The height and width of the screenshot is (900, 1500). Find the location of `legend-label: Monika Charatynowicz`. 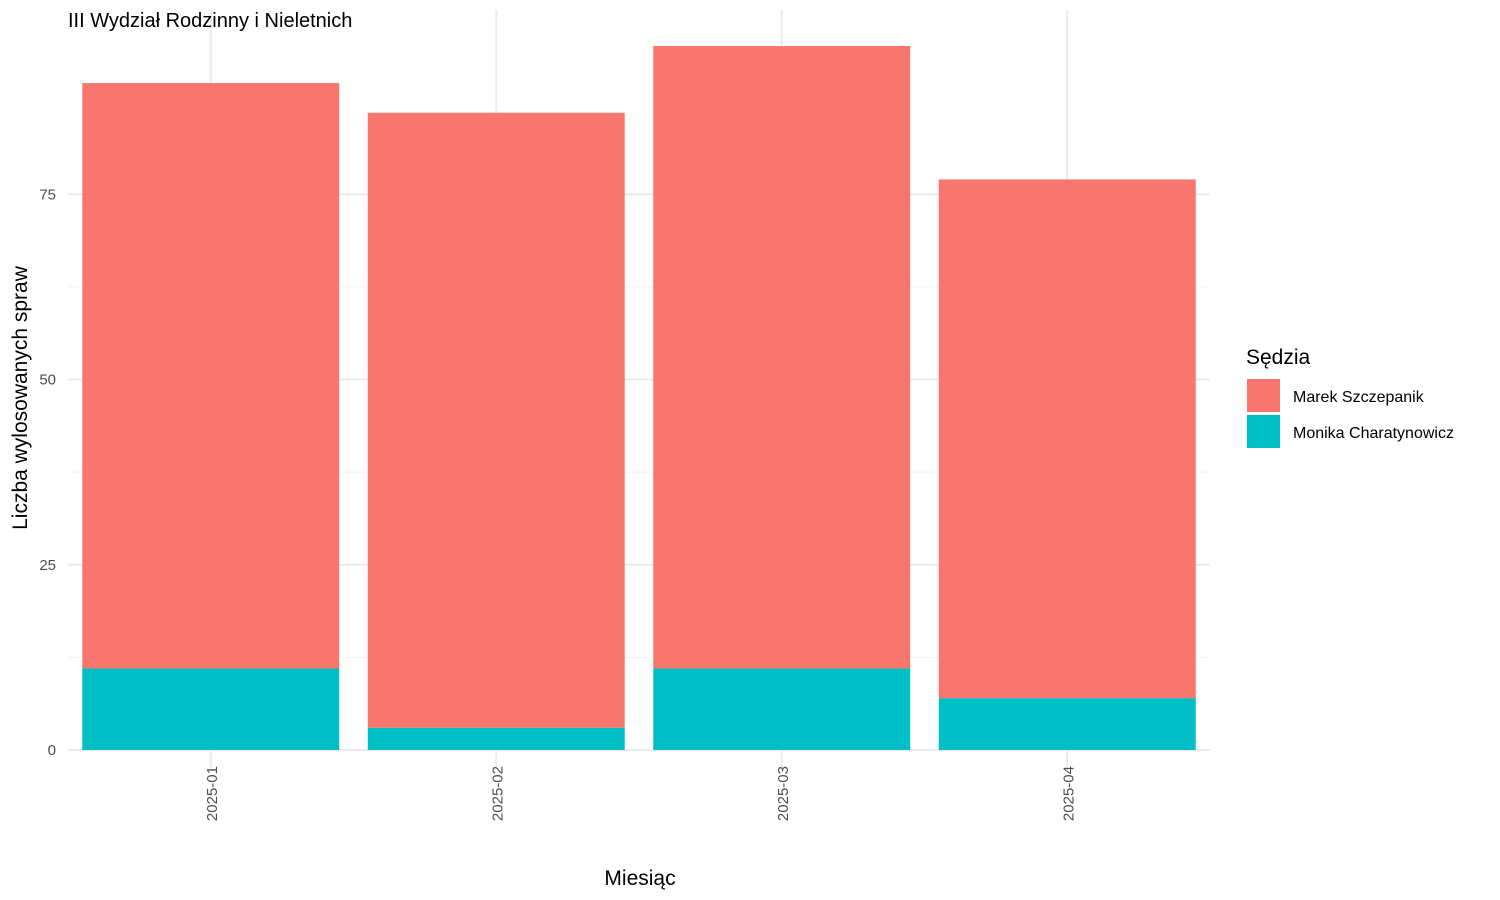

legend-label: Monika Charatynowicz is located at coordinates (1373, 433).